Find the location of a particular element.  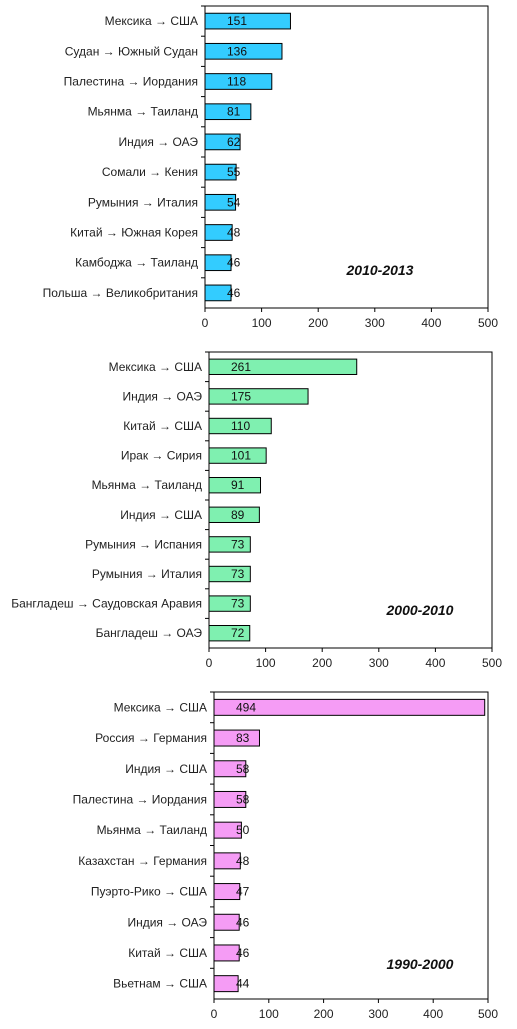

value-label: 81 is located at coordinates (234, 112).